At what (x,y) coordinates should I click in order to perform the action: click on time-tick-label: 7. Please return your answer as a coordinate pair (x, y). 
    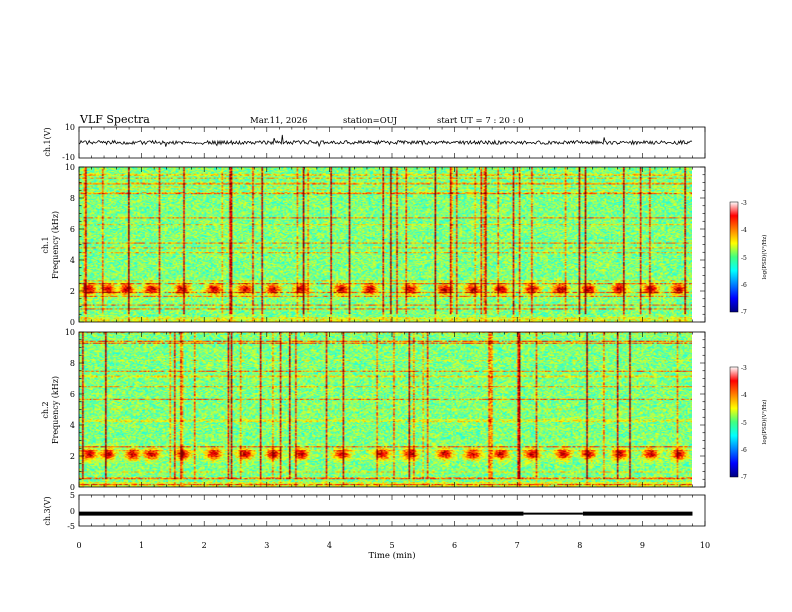
    Looking at the image, I should click on (517, 545).